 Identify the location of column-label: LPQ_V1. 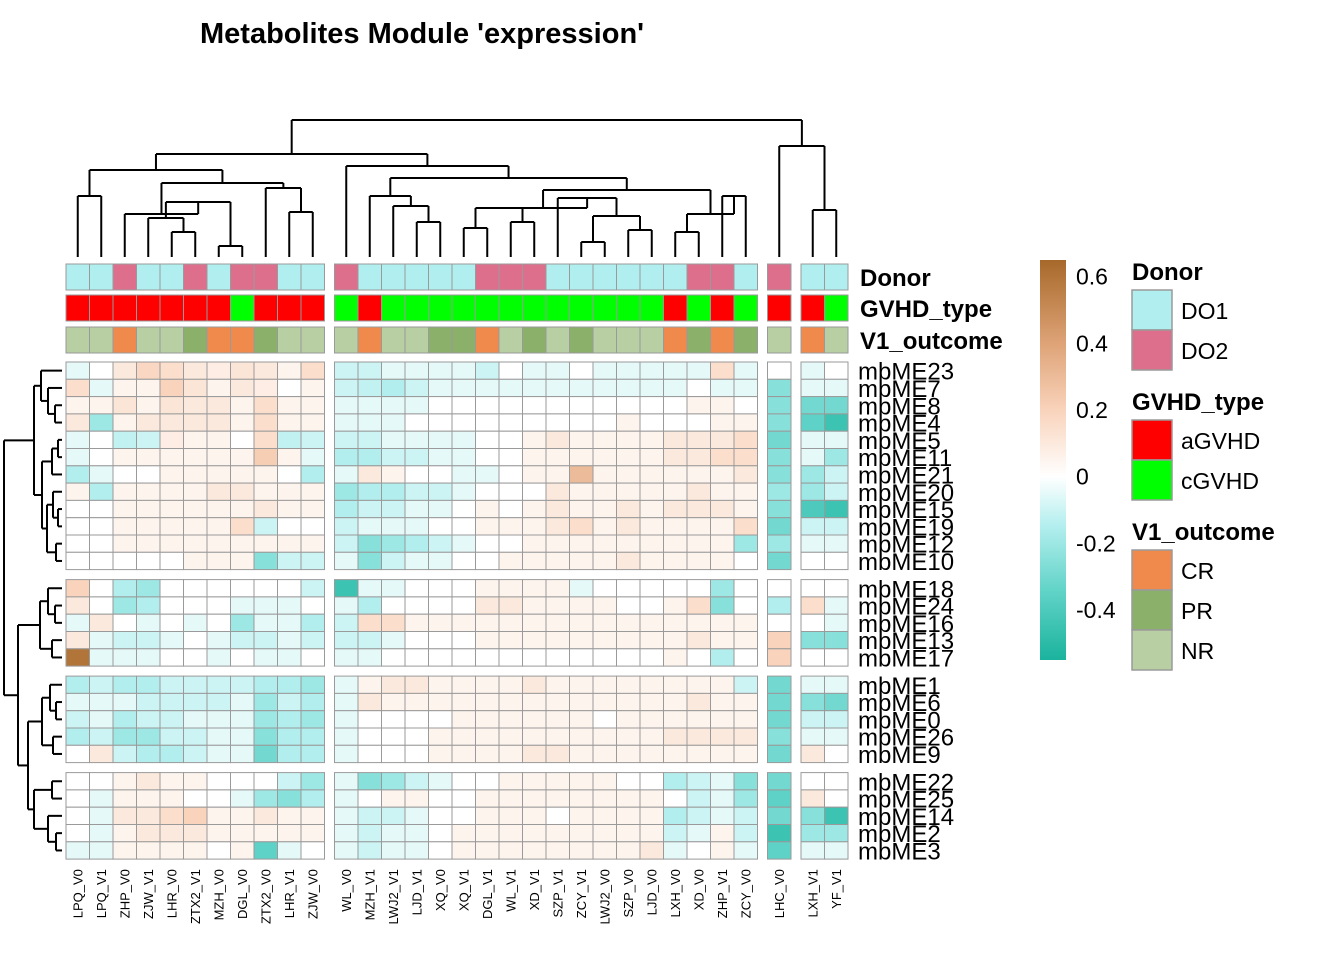
(101, 893).